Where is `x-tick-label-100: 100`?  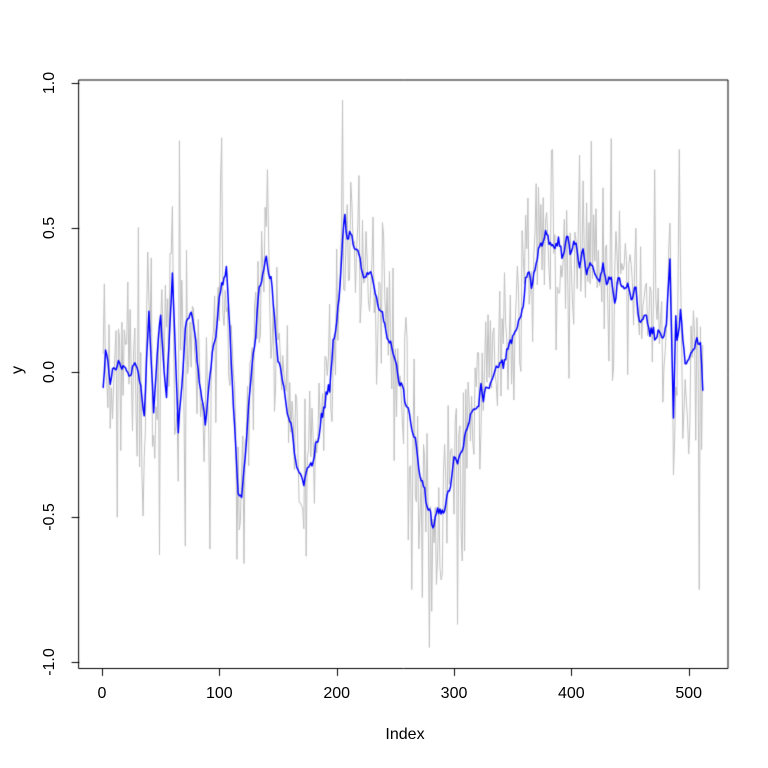 x-tick-label-100: 100 is located at coordinates (219, 693).